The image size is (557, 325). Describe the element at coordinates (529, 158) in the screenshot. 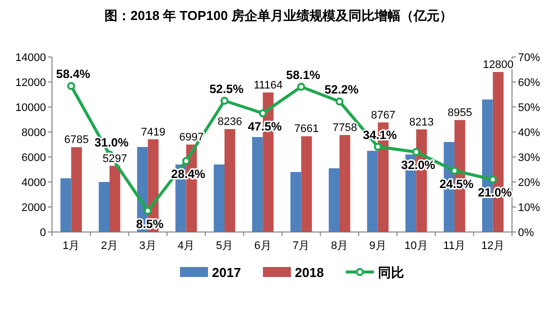

I see `y2-tick-label: 30%` at that location.